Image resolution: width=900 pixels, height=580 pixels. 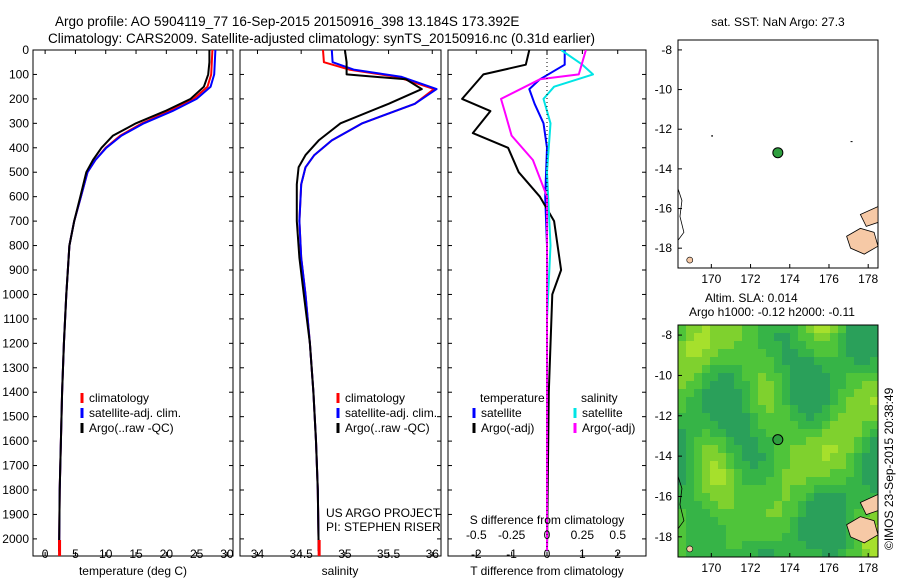 I want to click on map-x-tick-label: 178, so click(x=868, y=568).